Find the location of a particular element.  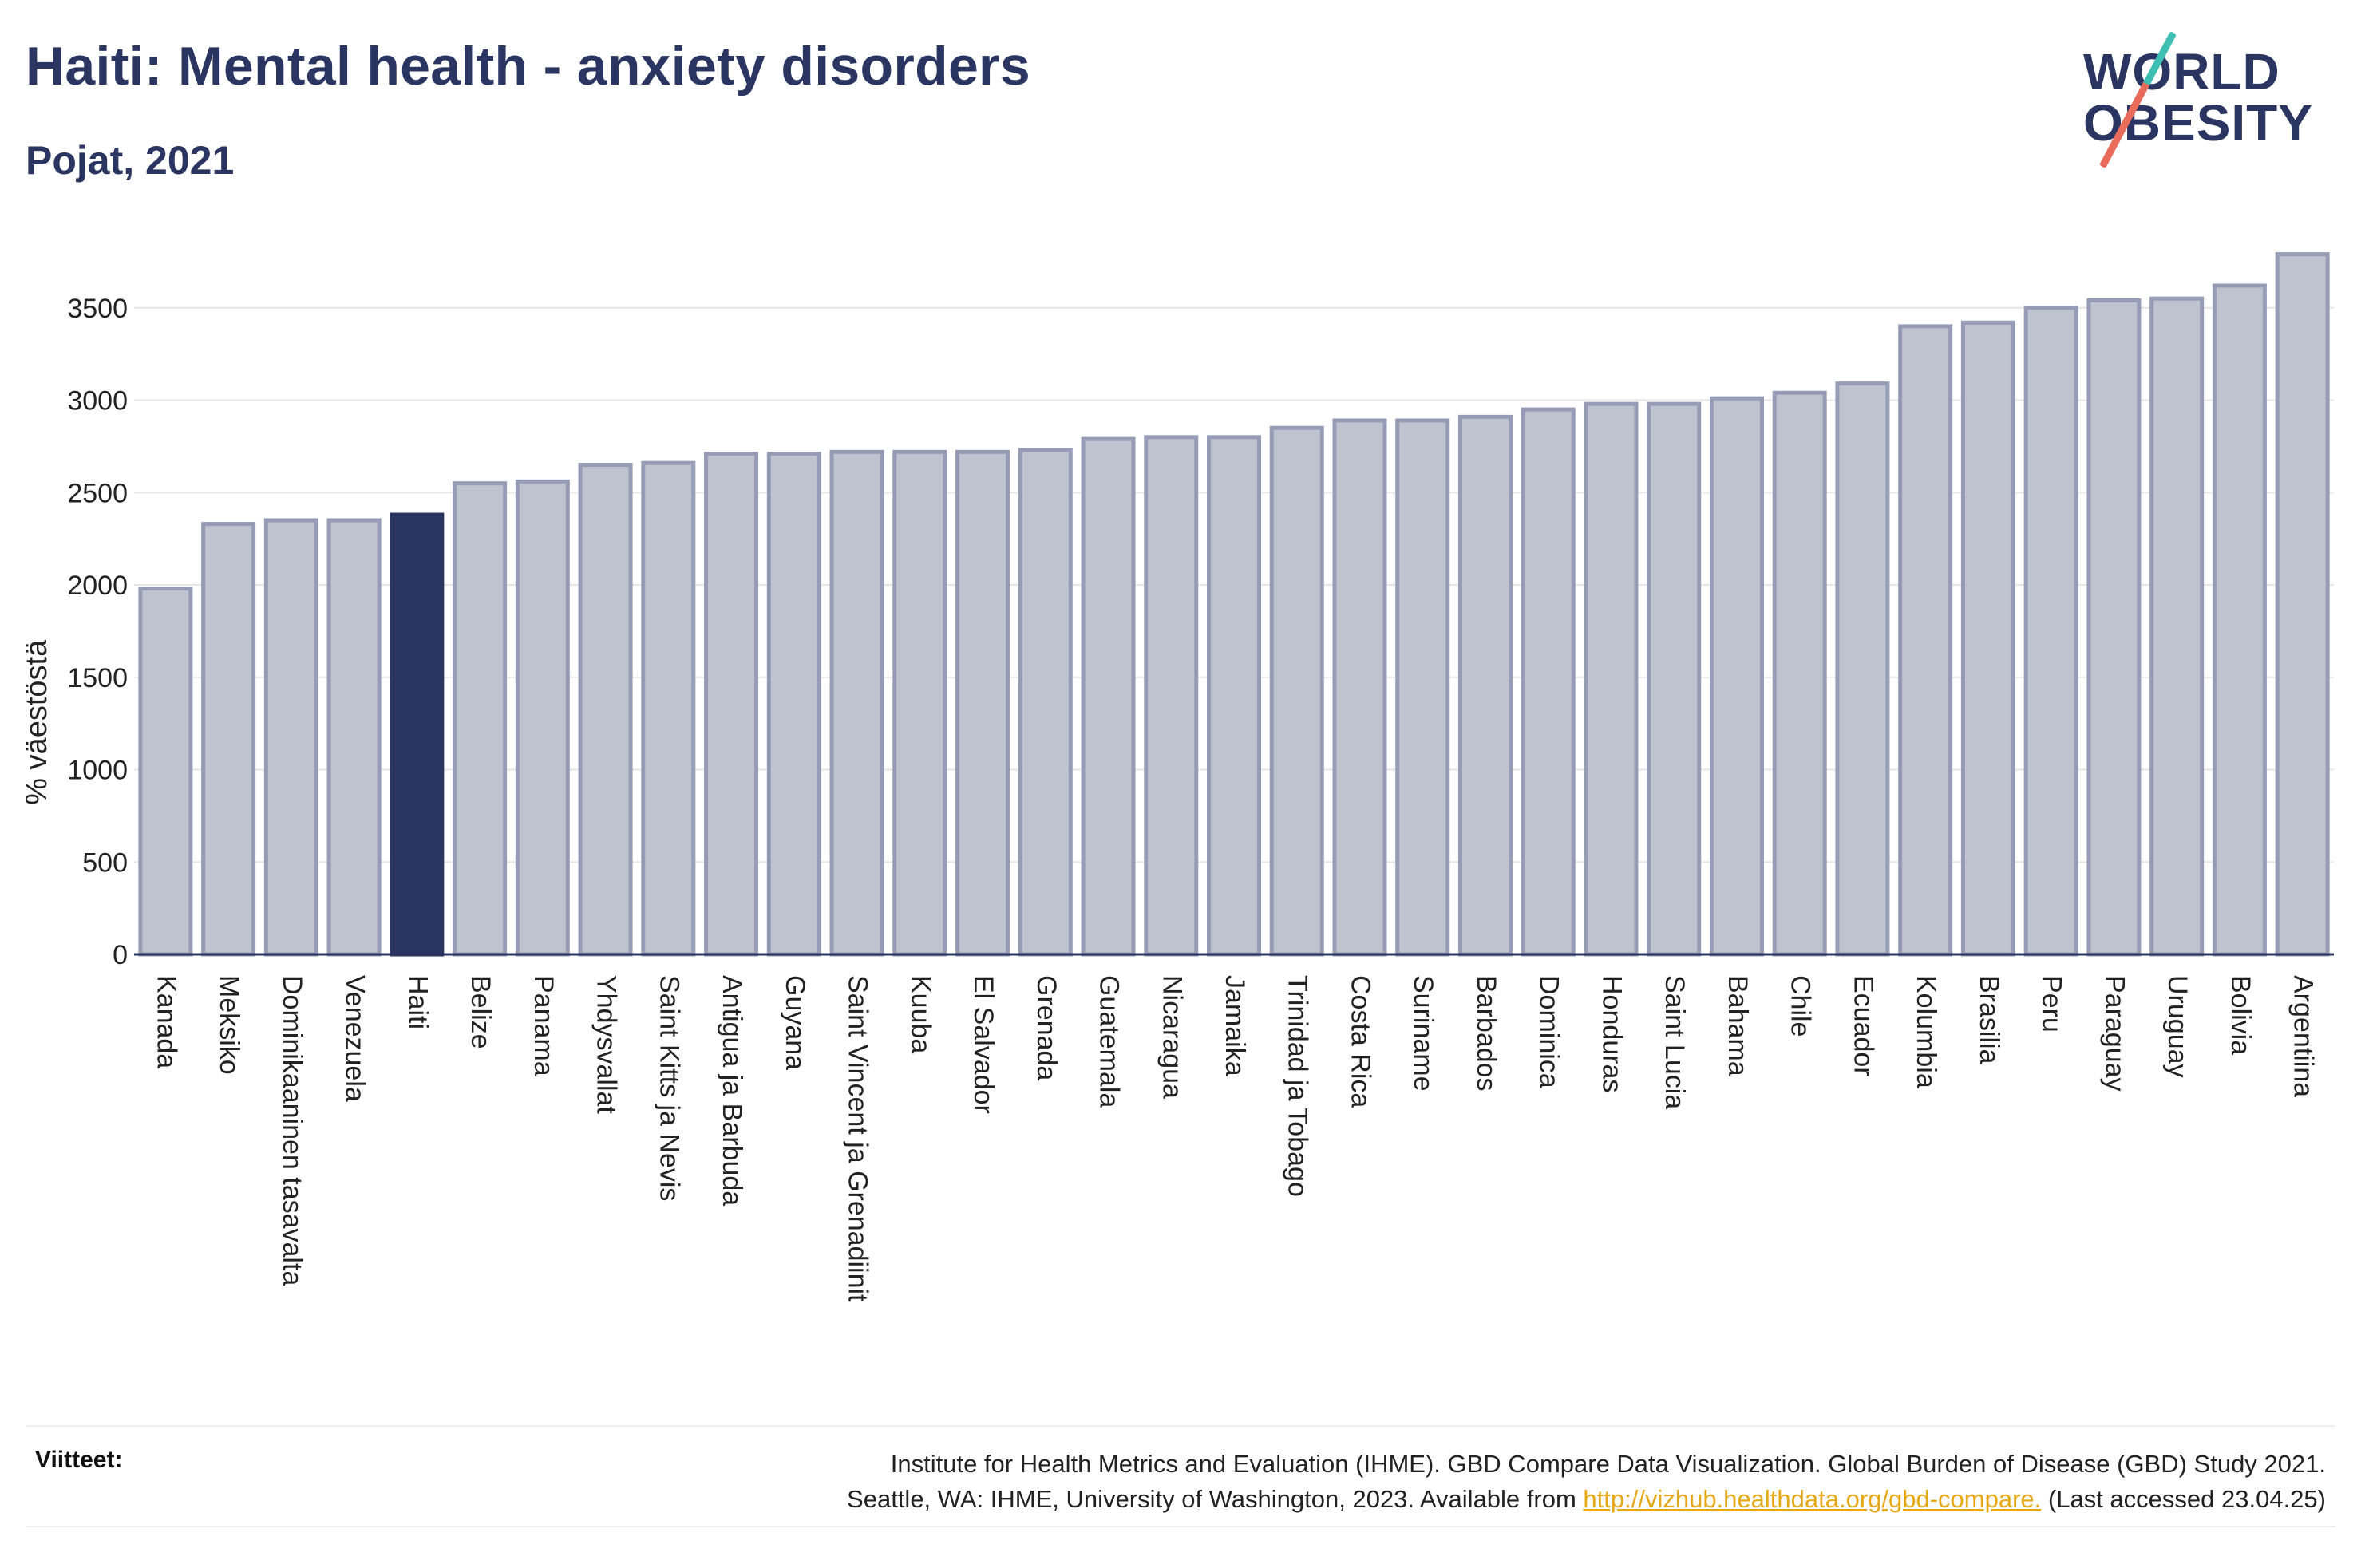

y-tick-label: 3500 is located at coordinates (97, 309).